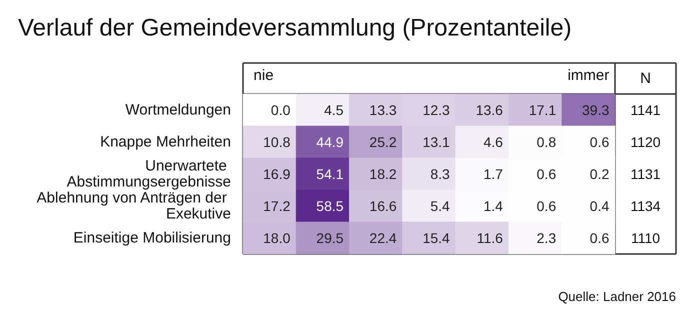 The width and height of the screenshot is (692, 322). Describe the element at coordinates (436, 110) in the screenshot. I see `data-label: 12.3` at that location.